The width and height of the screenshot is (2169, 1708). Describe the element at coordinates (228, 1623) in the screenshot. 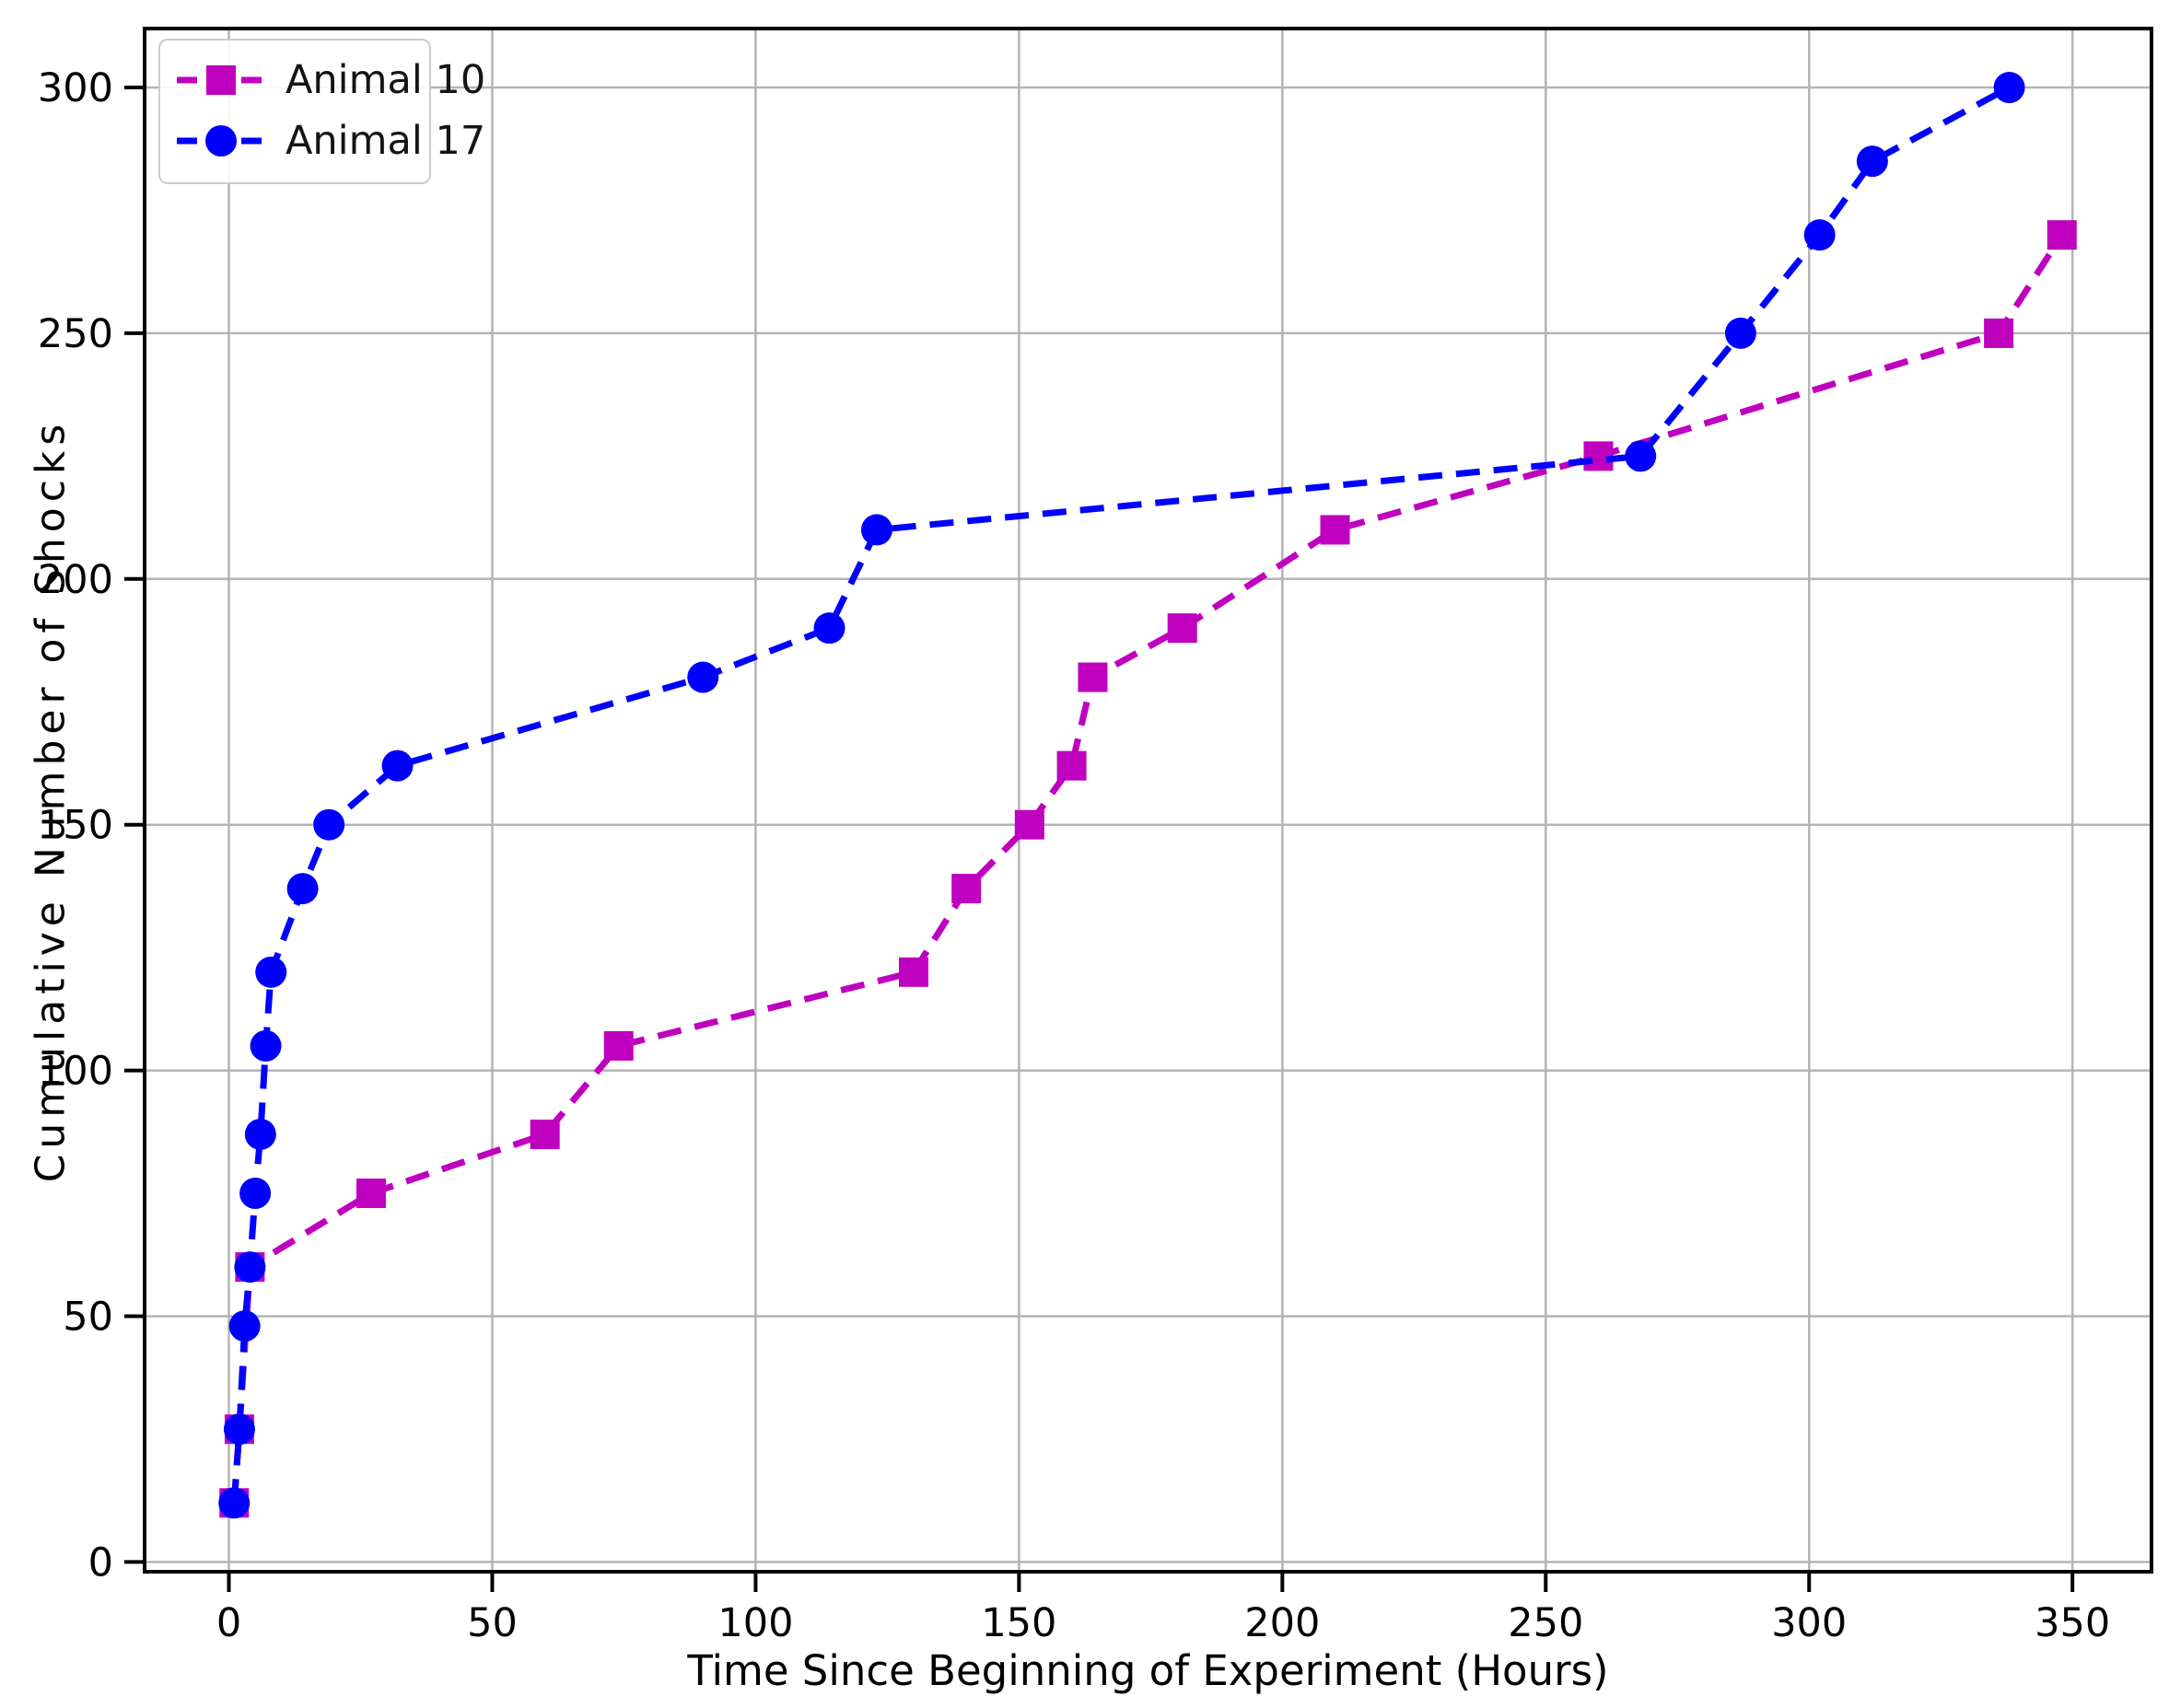

I see `x-tick-label: 0` at that location.